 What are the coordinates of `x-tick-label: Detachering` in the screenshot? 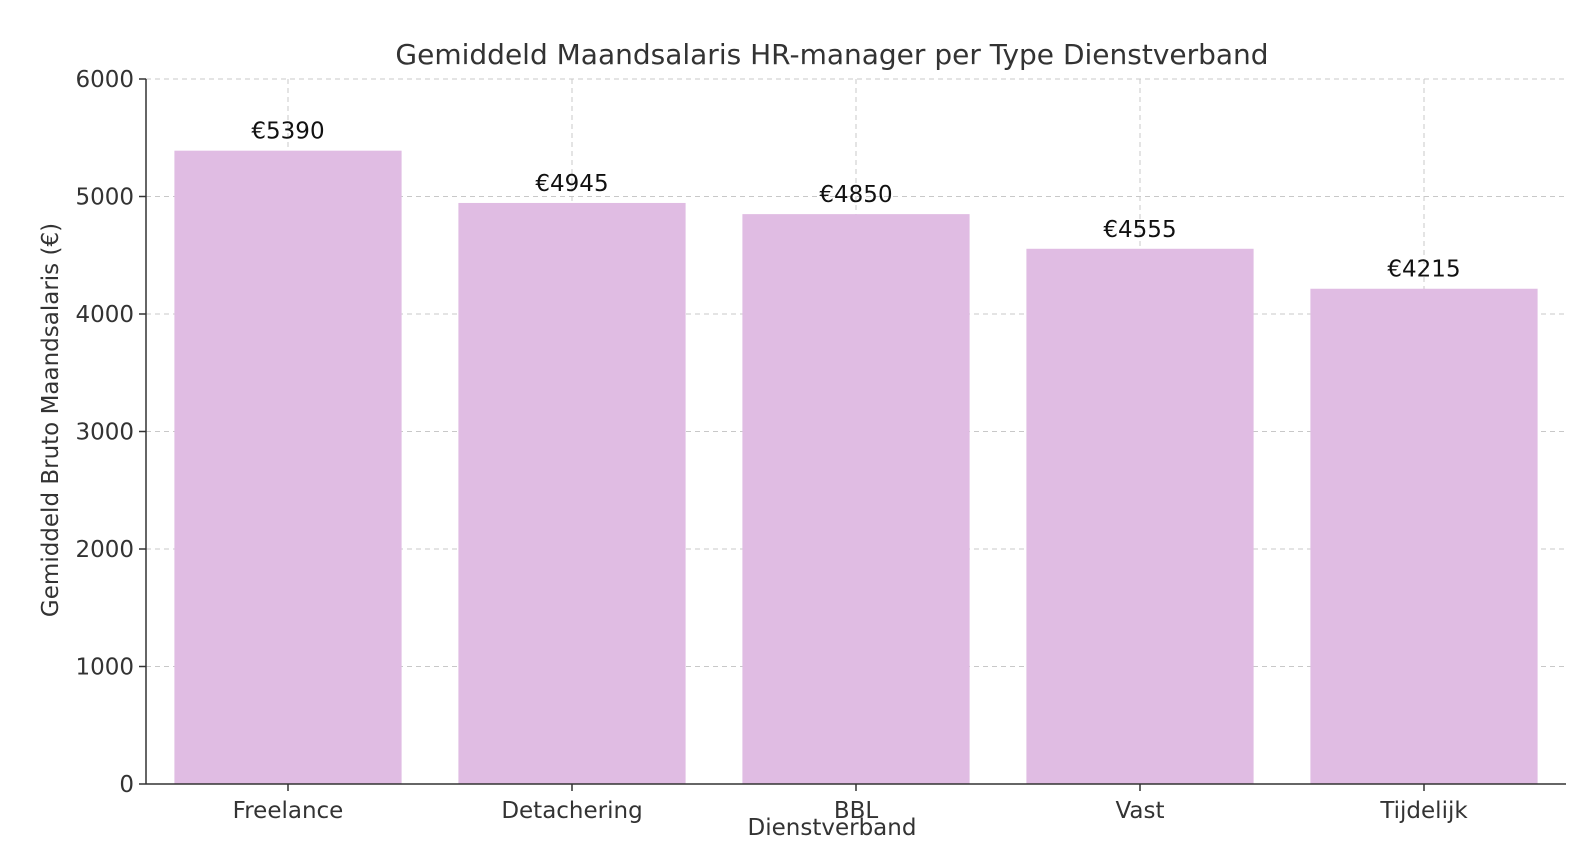 It's located at (571, 811).